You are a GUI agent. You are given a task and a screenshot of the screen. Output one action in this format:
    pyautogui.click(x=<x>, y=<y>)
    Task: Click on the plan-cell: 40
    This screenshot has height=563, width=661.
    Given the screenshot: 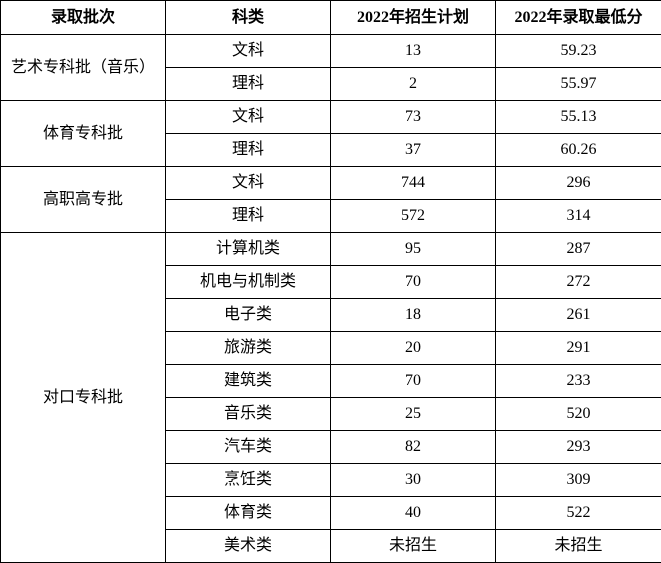 What is the action you would take?
    pyautogui.click(x=413, y=513)
    